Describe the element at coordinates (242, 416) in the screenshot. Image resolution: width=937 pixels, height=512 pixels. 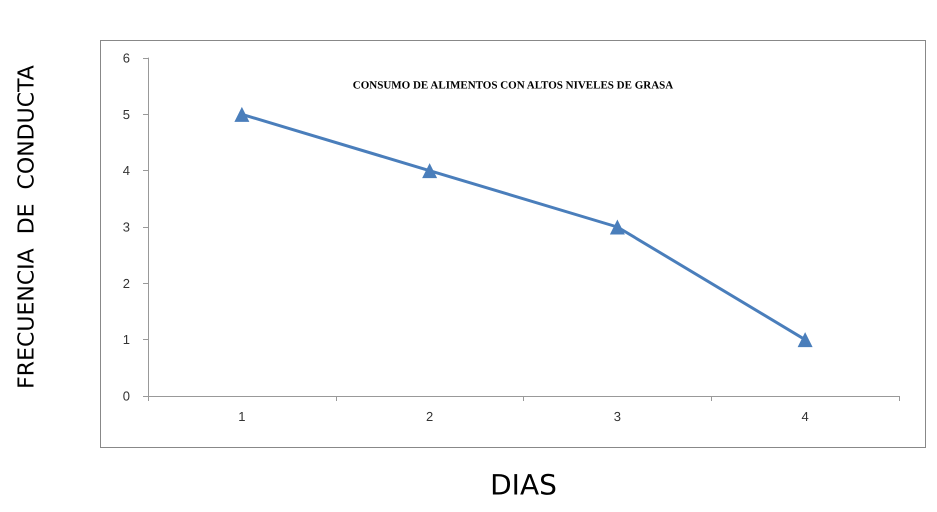
I see `x-tick-label: 1` at that location.